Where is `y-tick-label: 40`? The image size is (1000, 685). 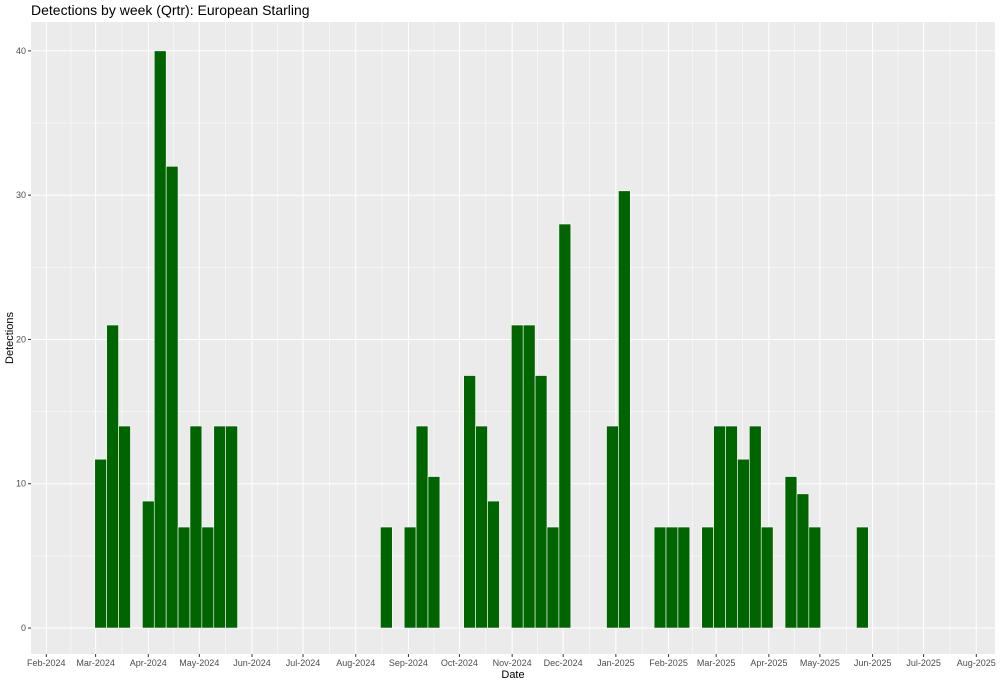
y-tick-label: 40 is located at coordinates (21, 51).